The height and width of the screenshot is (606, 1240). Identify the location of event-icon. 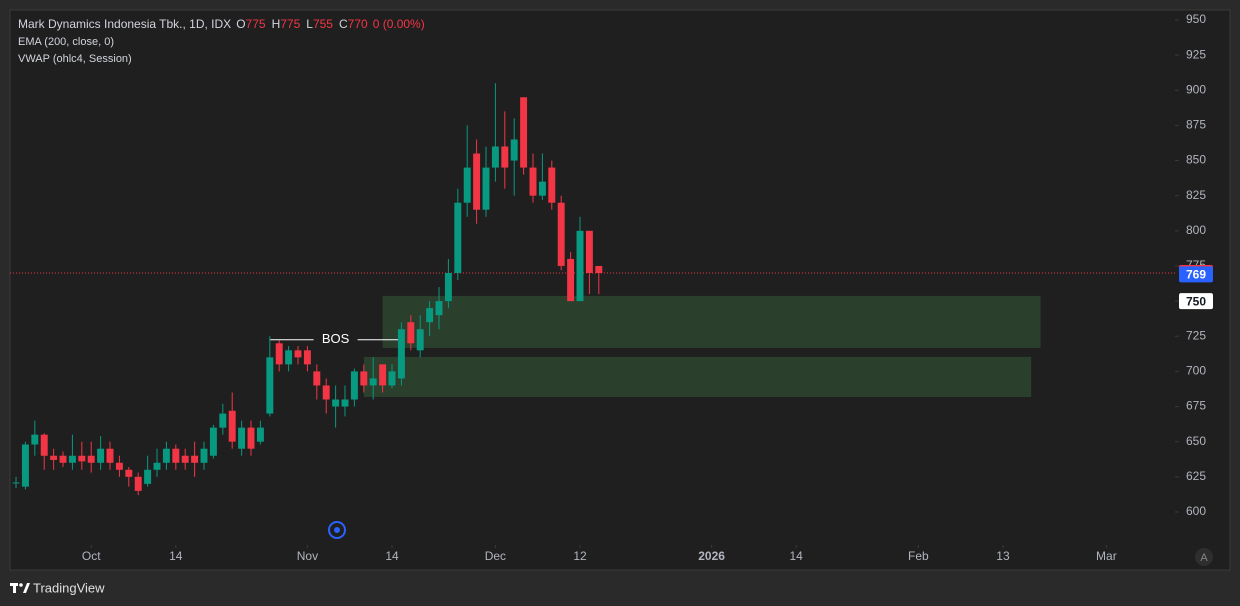
(337, 530).